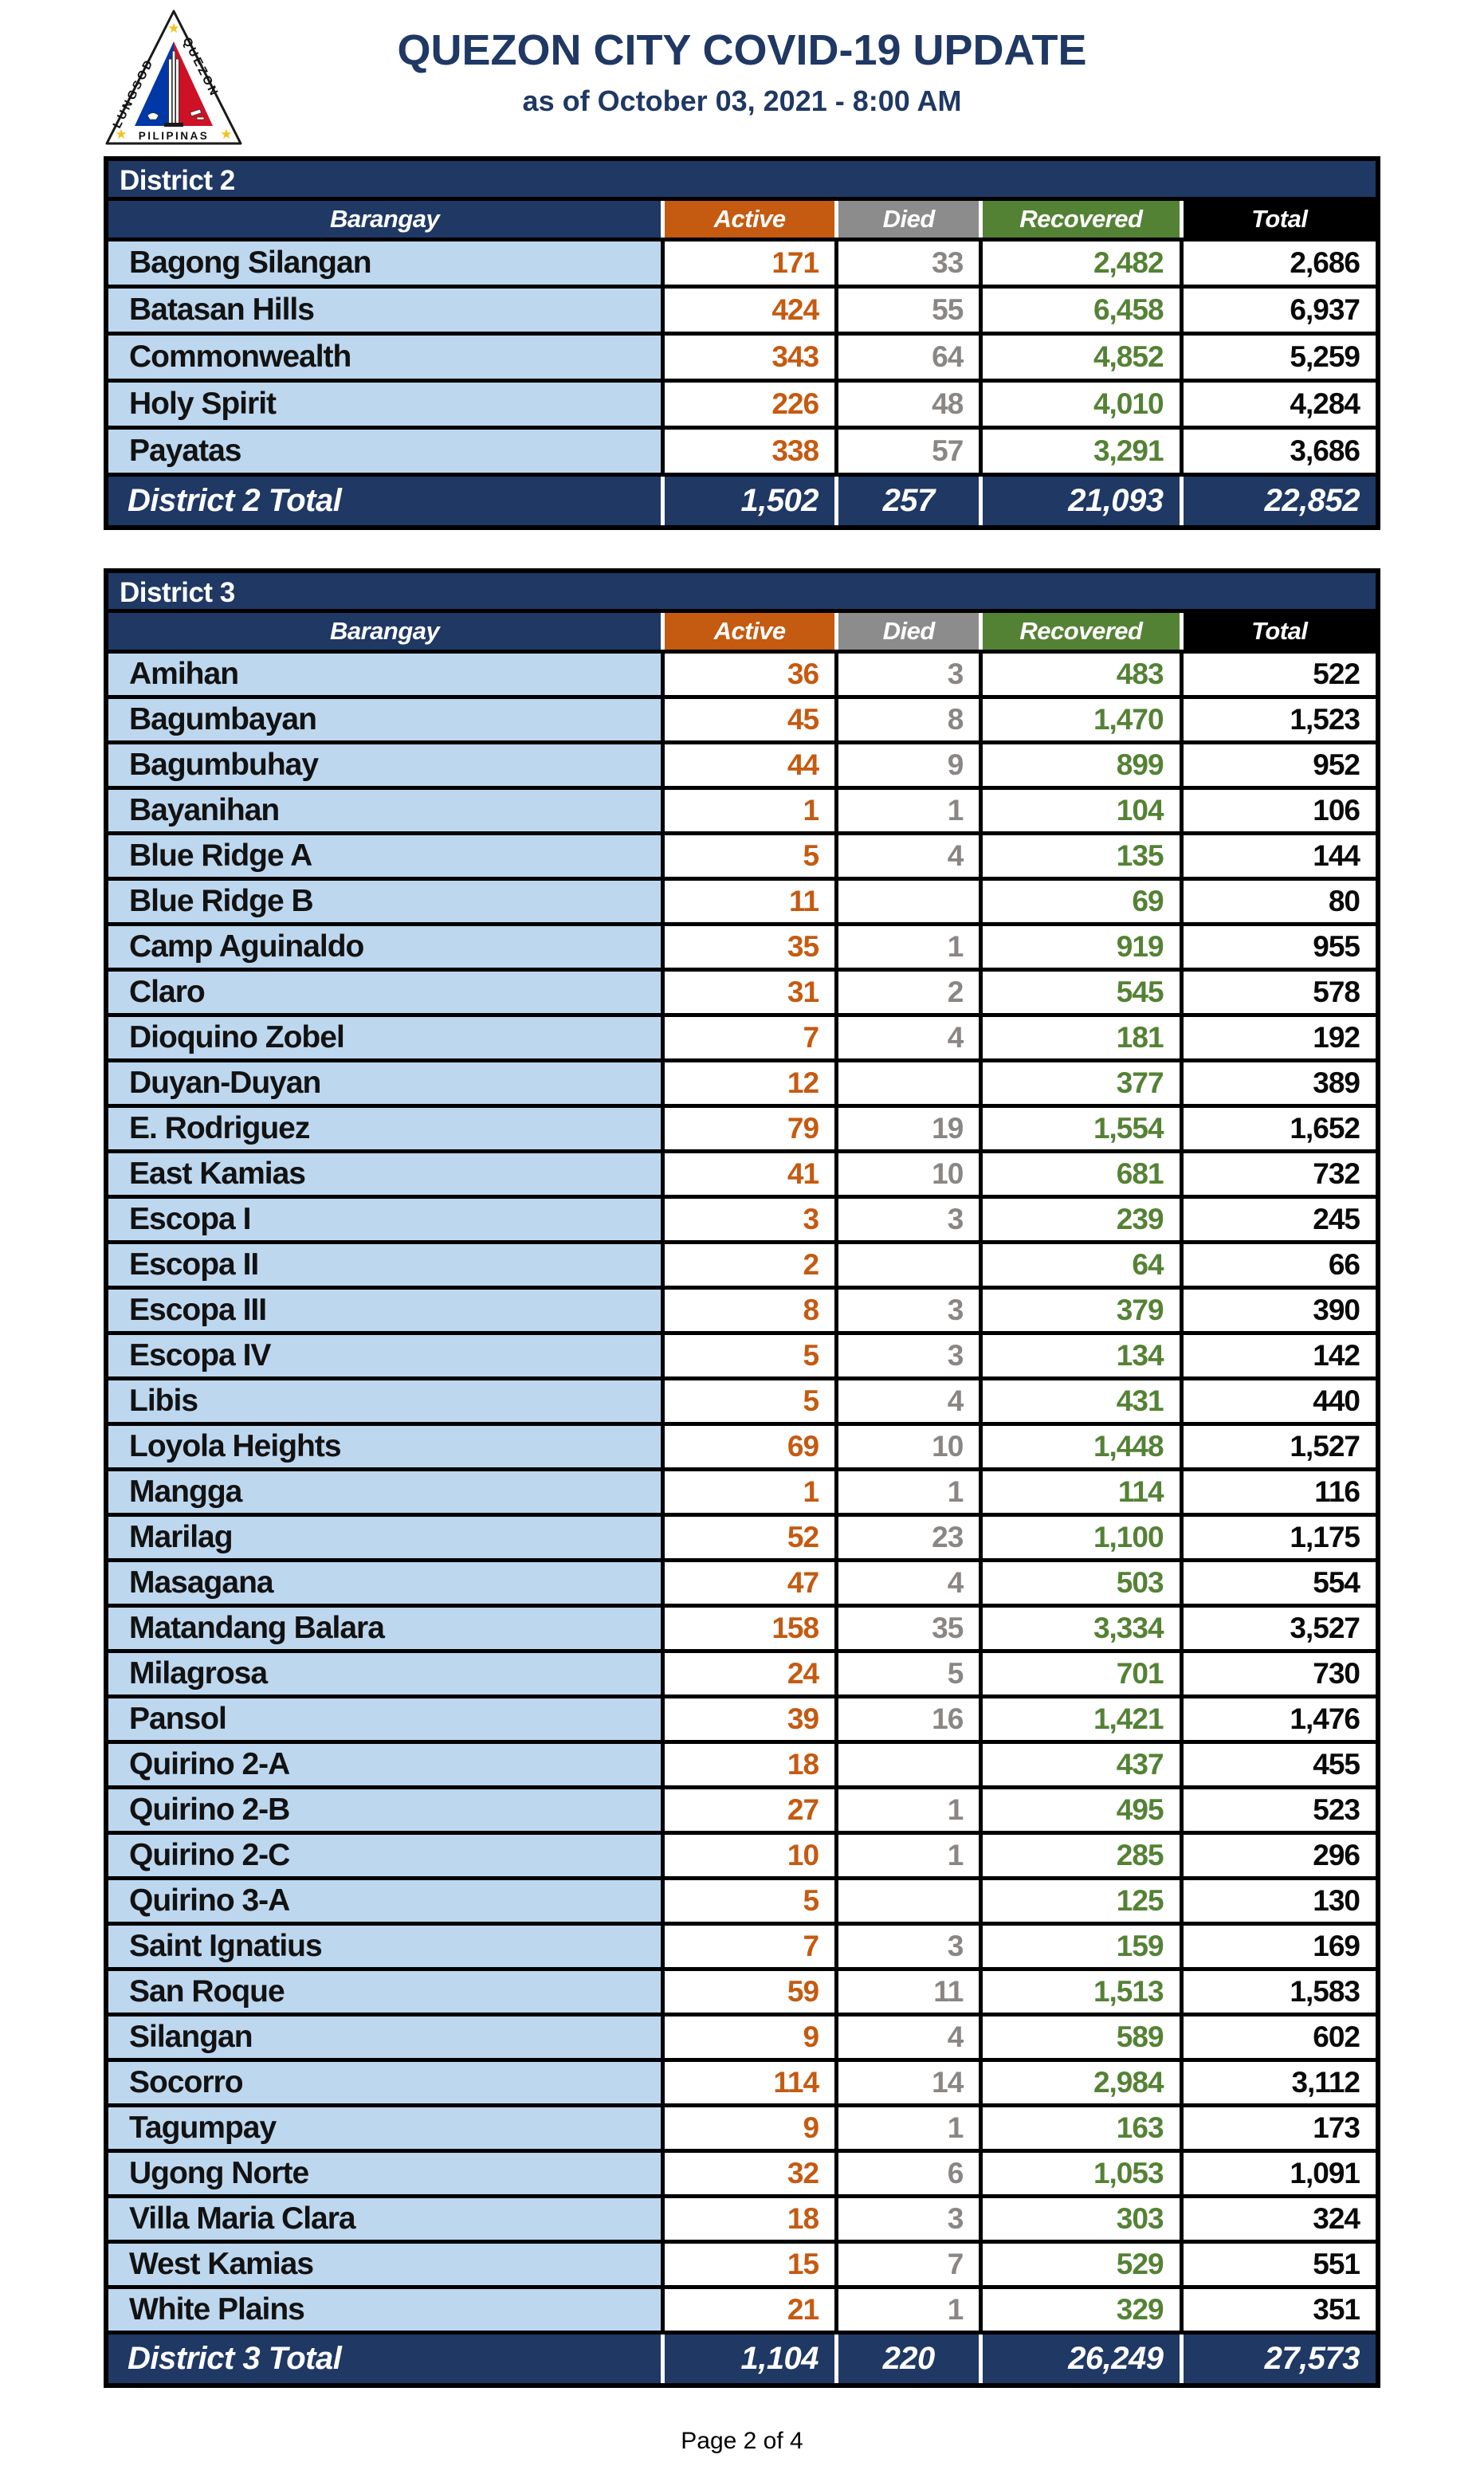  What do you see at coordinates (1277, 1128) in the screenshot?
I see `total-value: 1,652` at bounding box center [1277, 1128].